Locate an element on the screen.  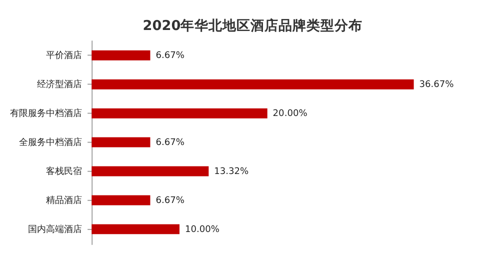
y-tick-label: 国内高端酒店 is located at coordinates (55, 229).